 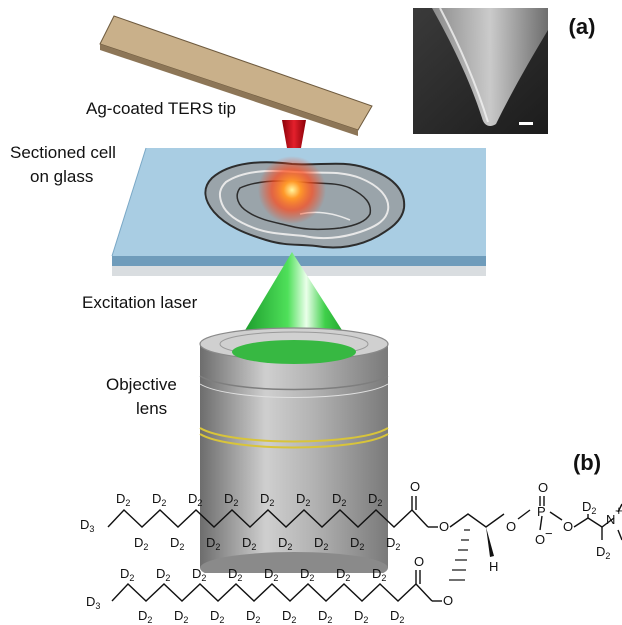 I want to click on atom-o-link: O, so click(x=511, y=526).